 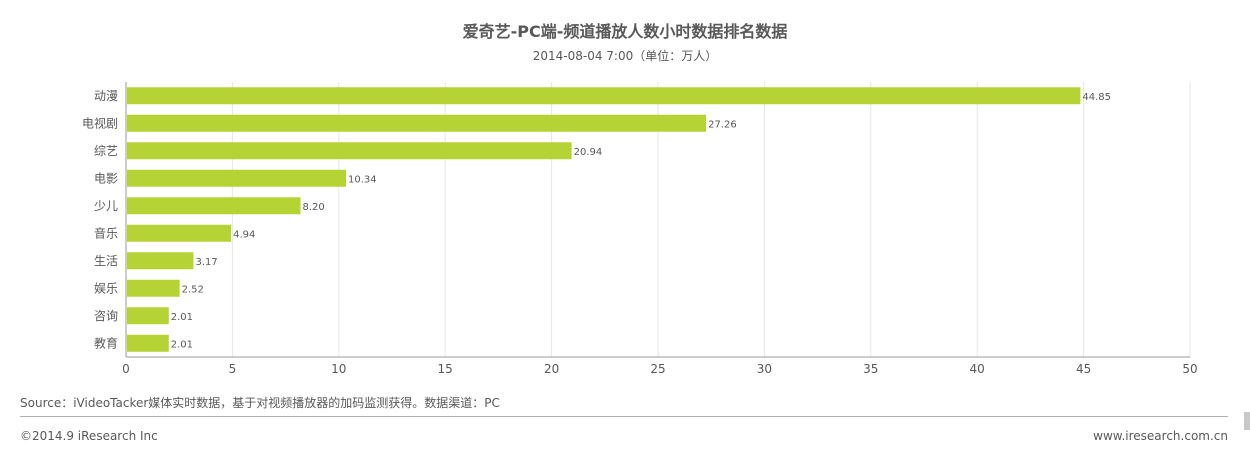 What do you see at coordinates (106, 315) in the screenshot?
I see `category-label: 咨询` at bounding box center [106, 315].